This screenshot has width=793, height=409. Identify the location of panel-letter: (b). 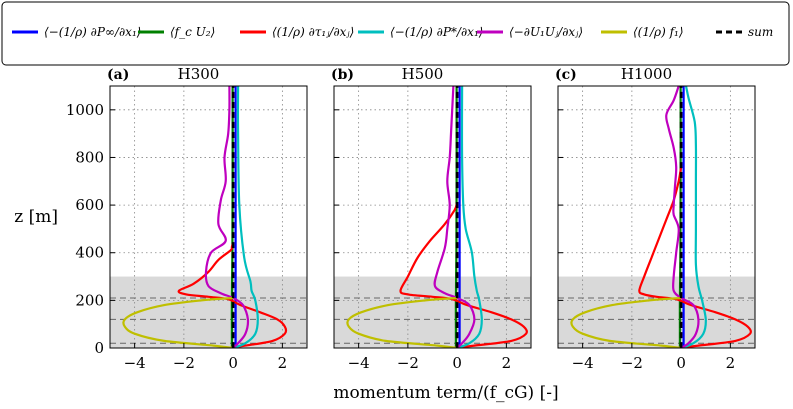
(342, 75).